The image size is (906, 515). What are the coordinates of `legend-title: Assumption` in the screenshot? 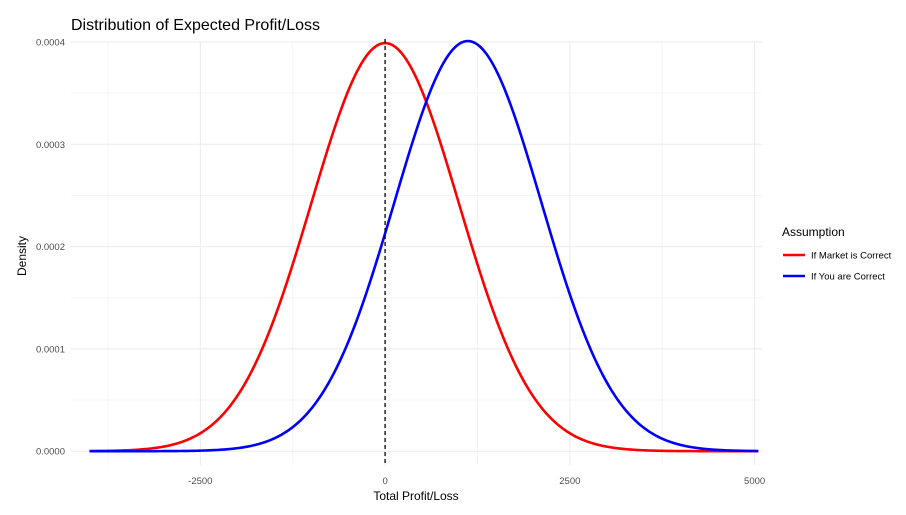 It's located at (813, 232).